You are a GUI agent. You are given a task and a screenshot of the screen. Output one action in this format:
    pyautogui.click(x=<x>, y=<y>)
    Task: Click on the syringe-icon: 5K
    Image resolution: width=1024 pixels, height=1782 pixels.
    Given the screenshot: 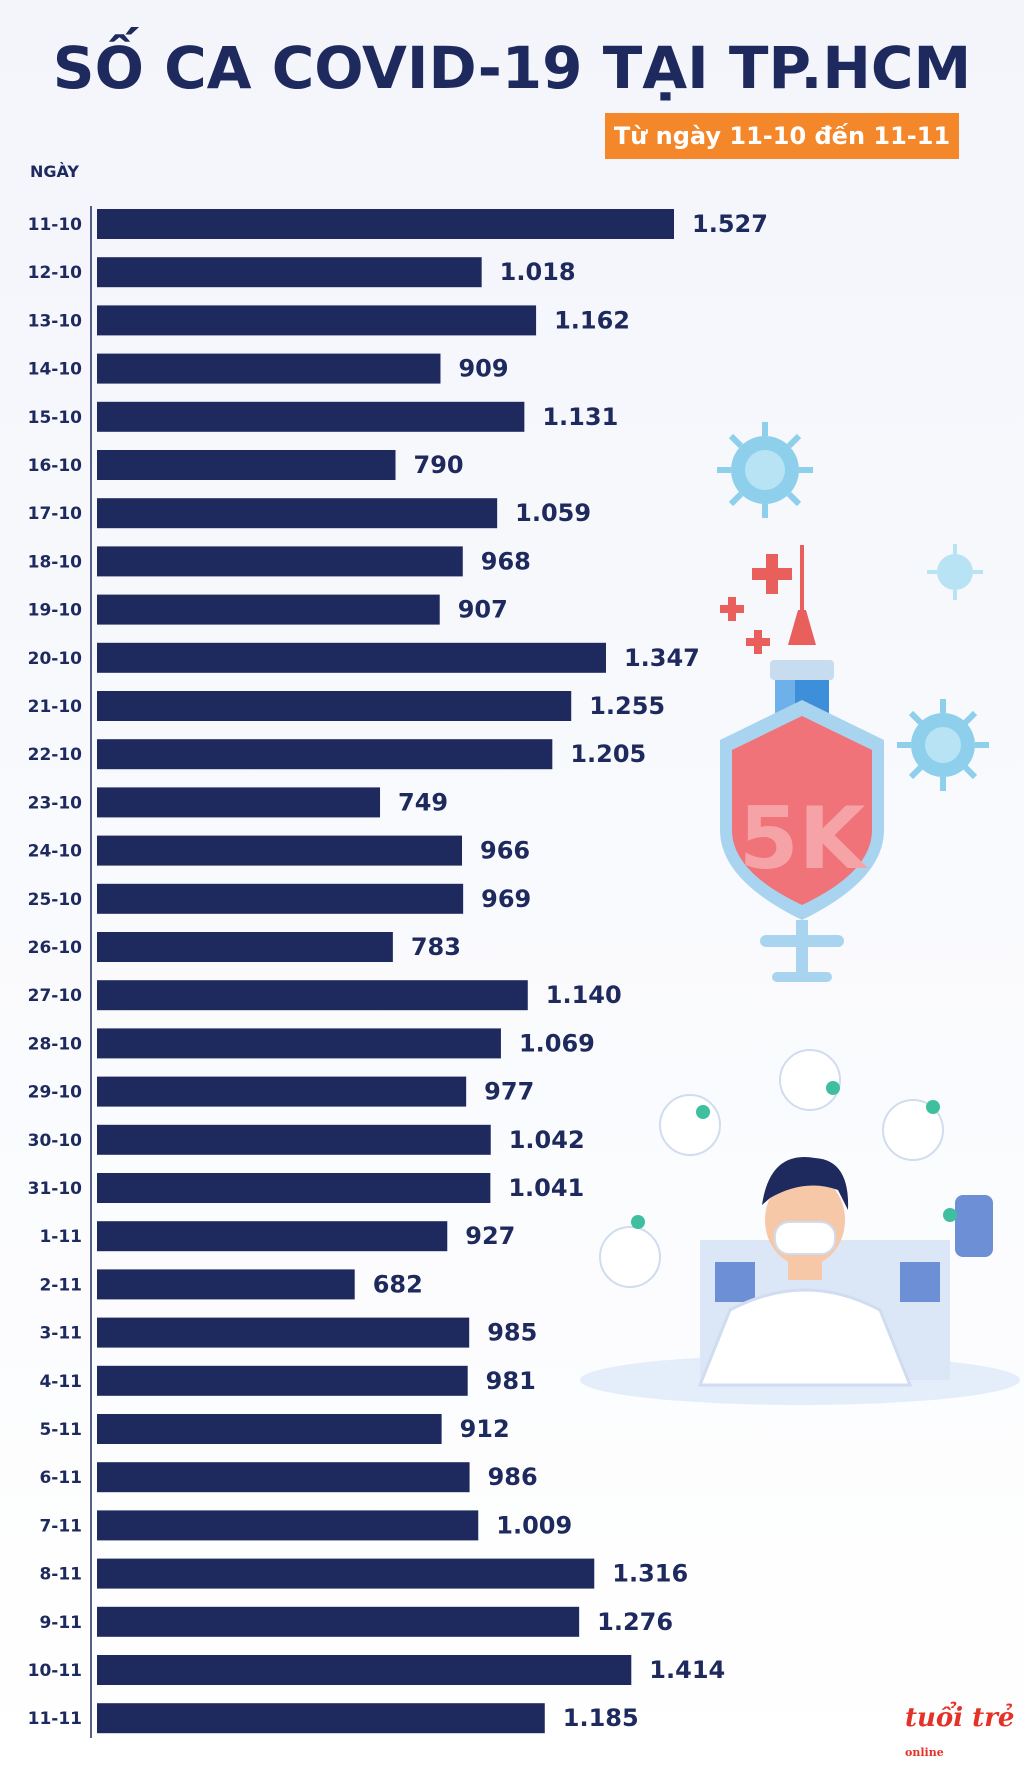 What is the action you would take?
    pyautogui.click(x=802, y=763)
    